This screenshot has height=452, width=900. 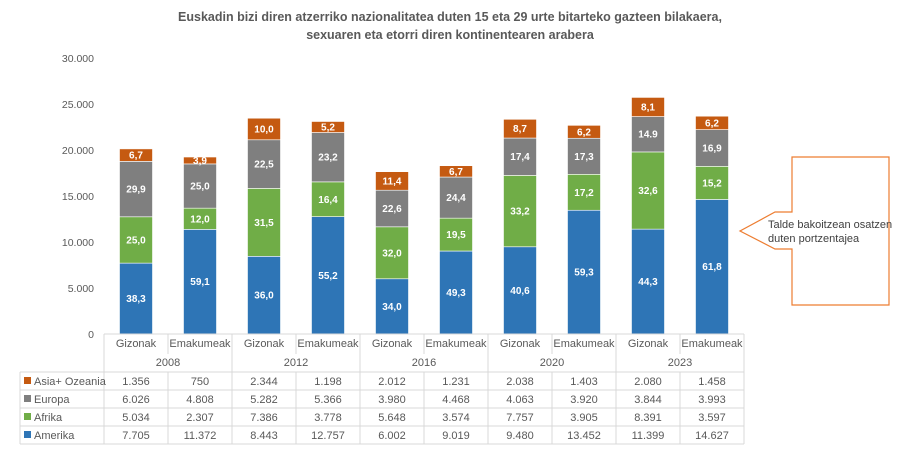 What do you see at coordinates (392, 382) in the screenshot?
I see `table-cell-value: 2.012` at bounding box center [392, 382].